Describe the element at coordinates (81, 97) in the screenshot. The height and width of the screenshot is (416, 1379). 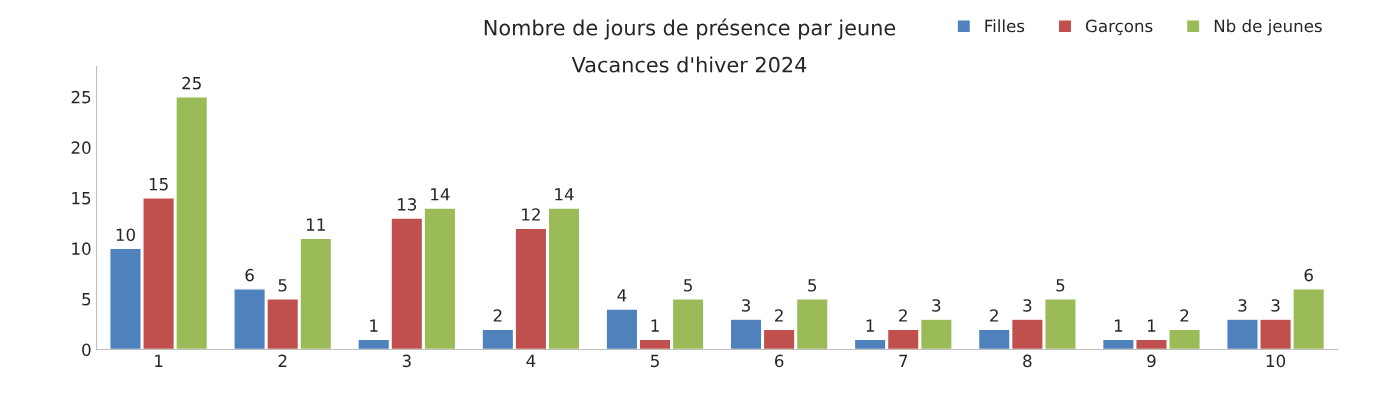
I see `y-tick-label: 25` at that location.